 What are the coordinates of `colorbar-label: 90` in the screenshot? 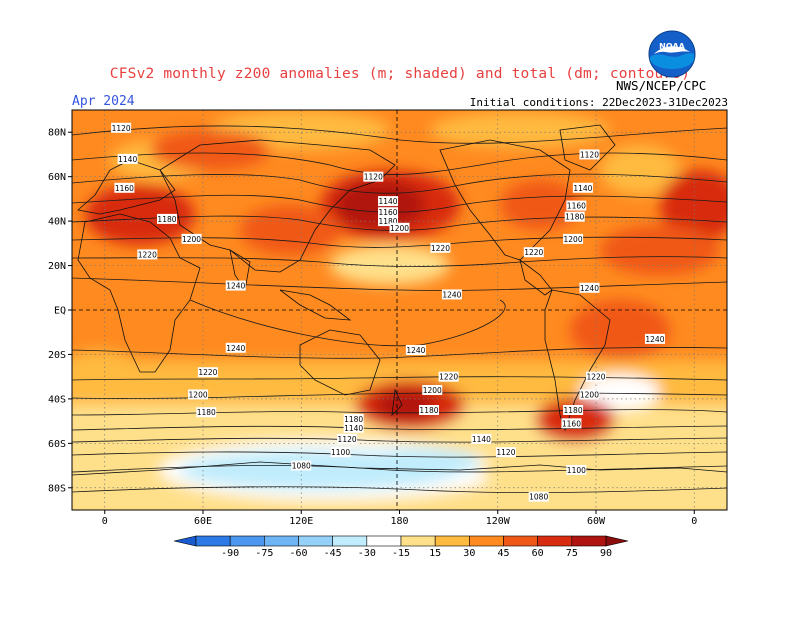 It's located at (606, 553).